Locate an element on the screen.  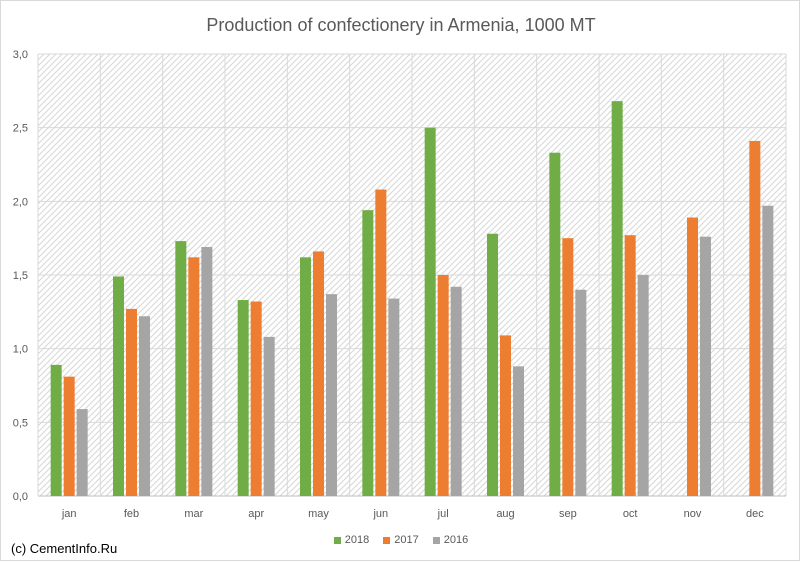
legend-item: 2016 is located at coordinates (450, 540).